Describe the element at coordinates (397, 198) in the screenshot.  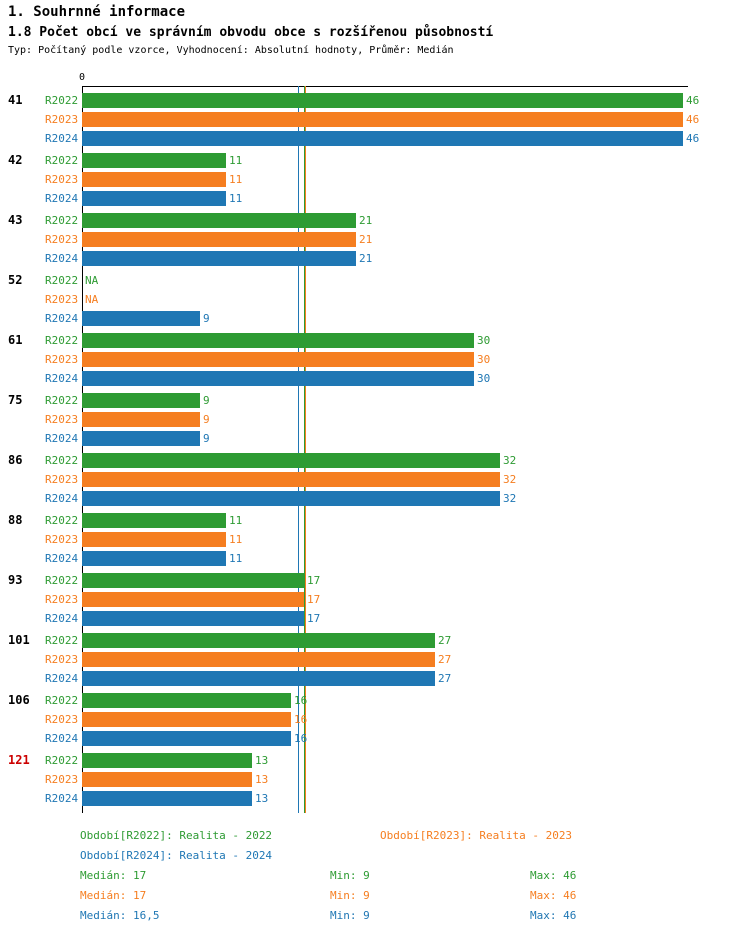
I see `bar-row-r2024: R2024 11` at that location.